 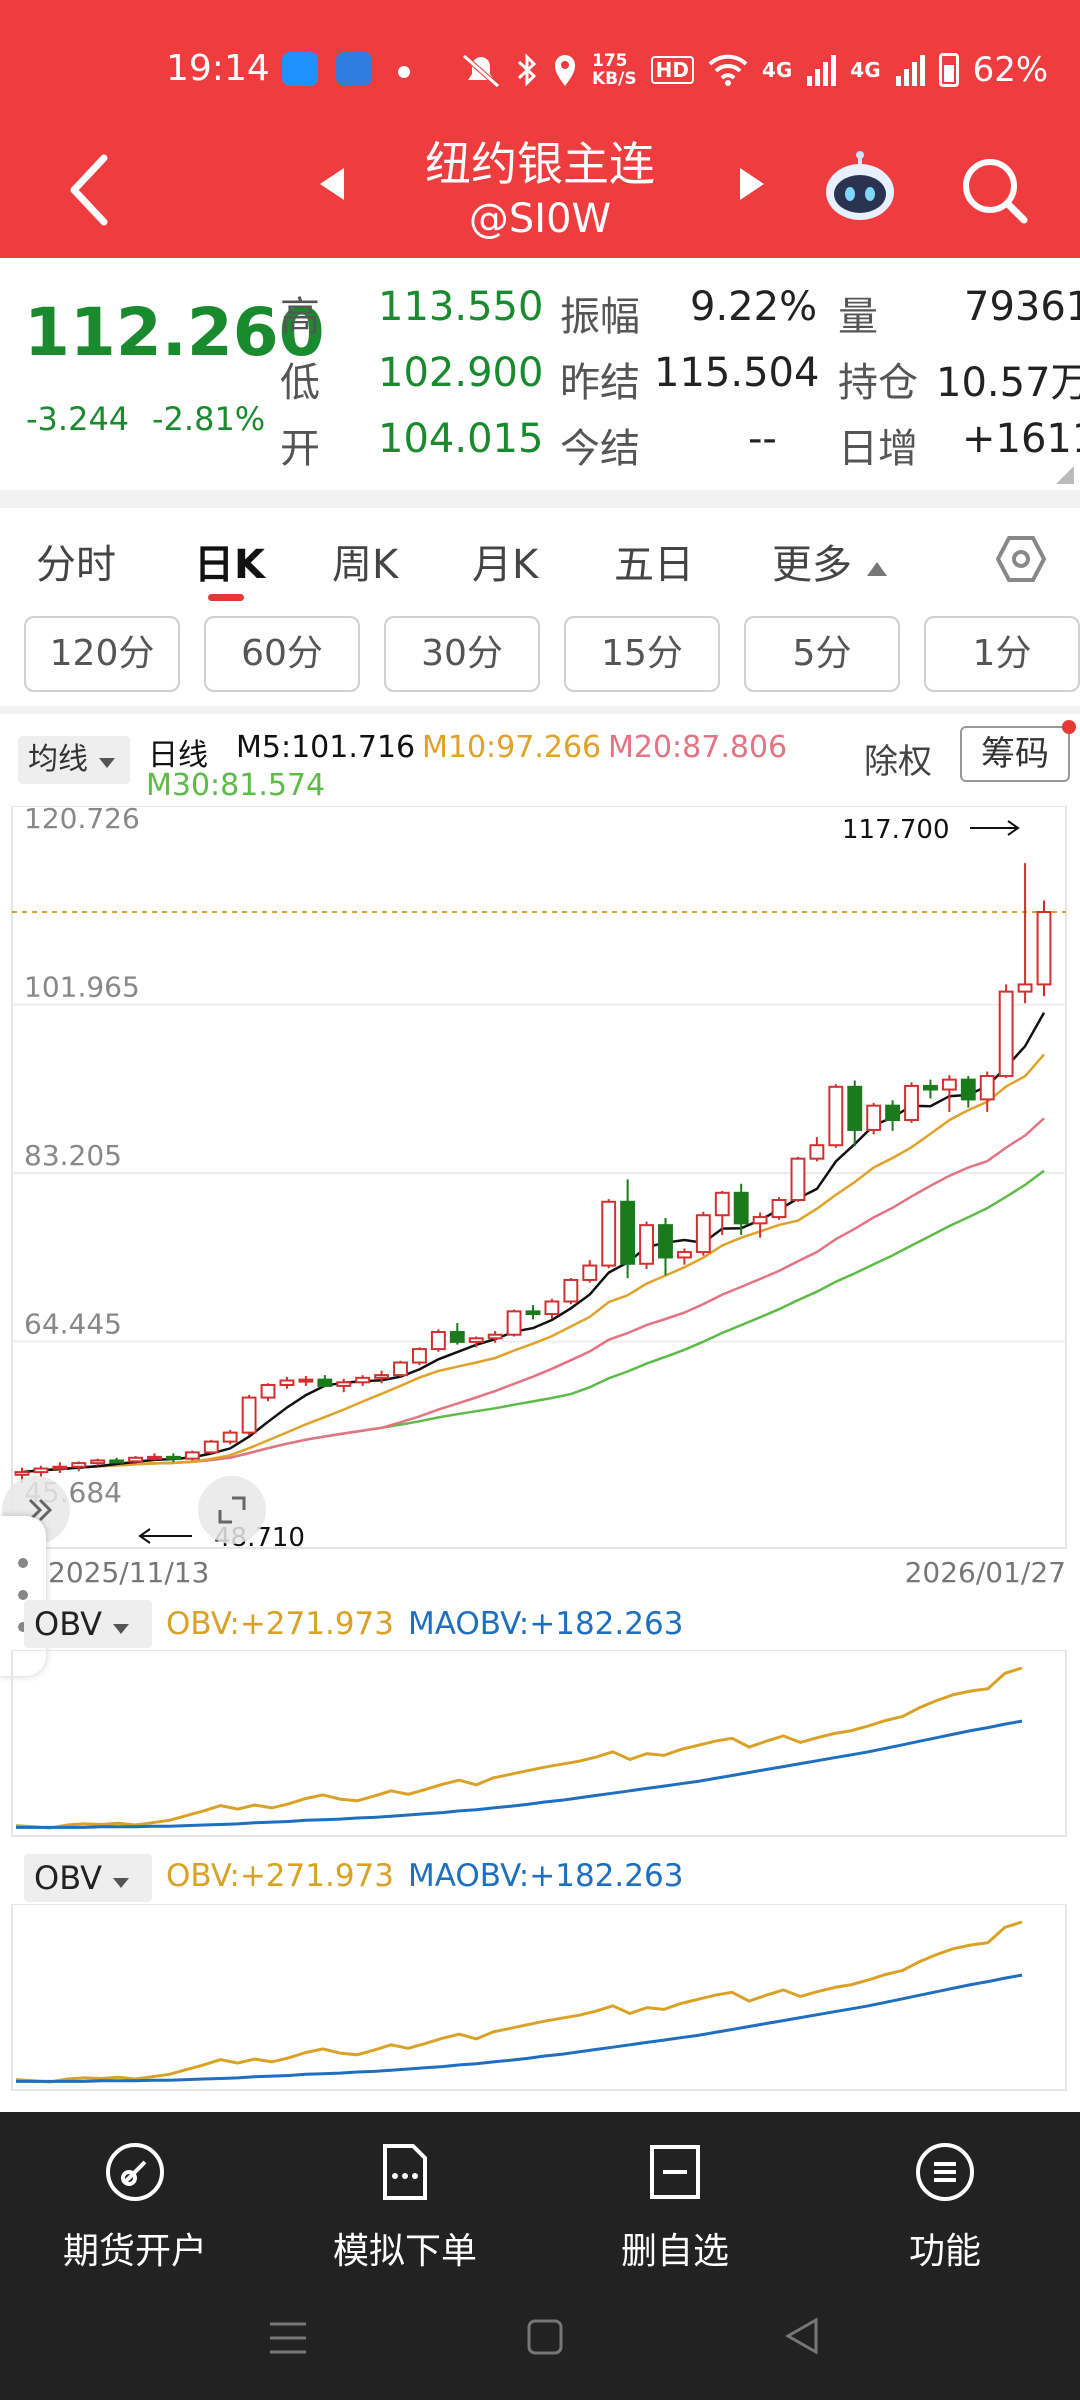 I want to click on last-price: 112.260, so click(x=174, y=332).